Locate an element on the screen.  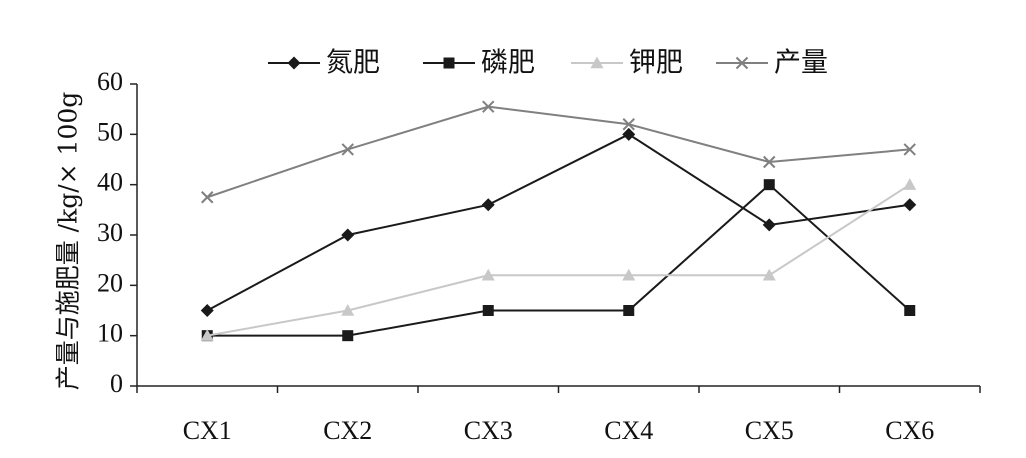
x-axis: CX1 CX2 CX3 CX4 CX5 CX6 is located at coordinates (558, 415).